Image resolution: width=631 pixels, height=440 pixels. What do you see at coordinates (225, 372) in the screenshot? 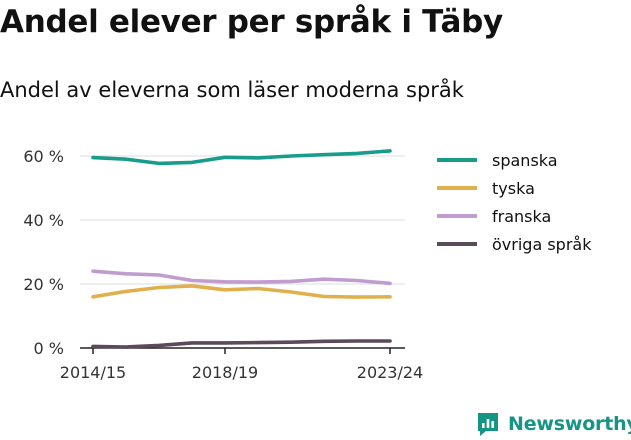
I see `x-tick-label: 2018/19` at bounding box center [225, 372].